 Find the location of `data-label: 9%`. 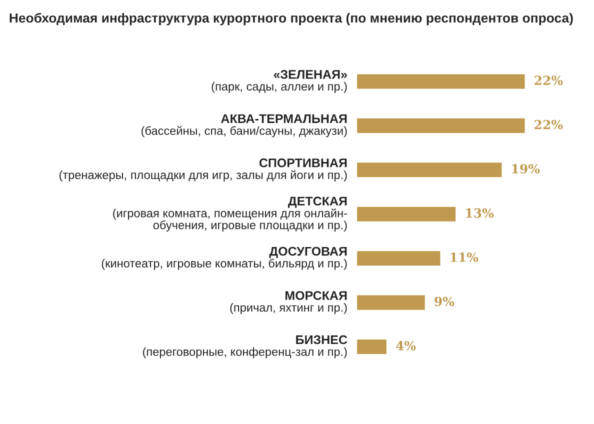

data-label: 9% is located at coordinates (444, 301).